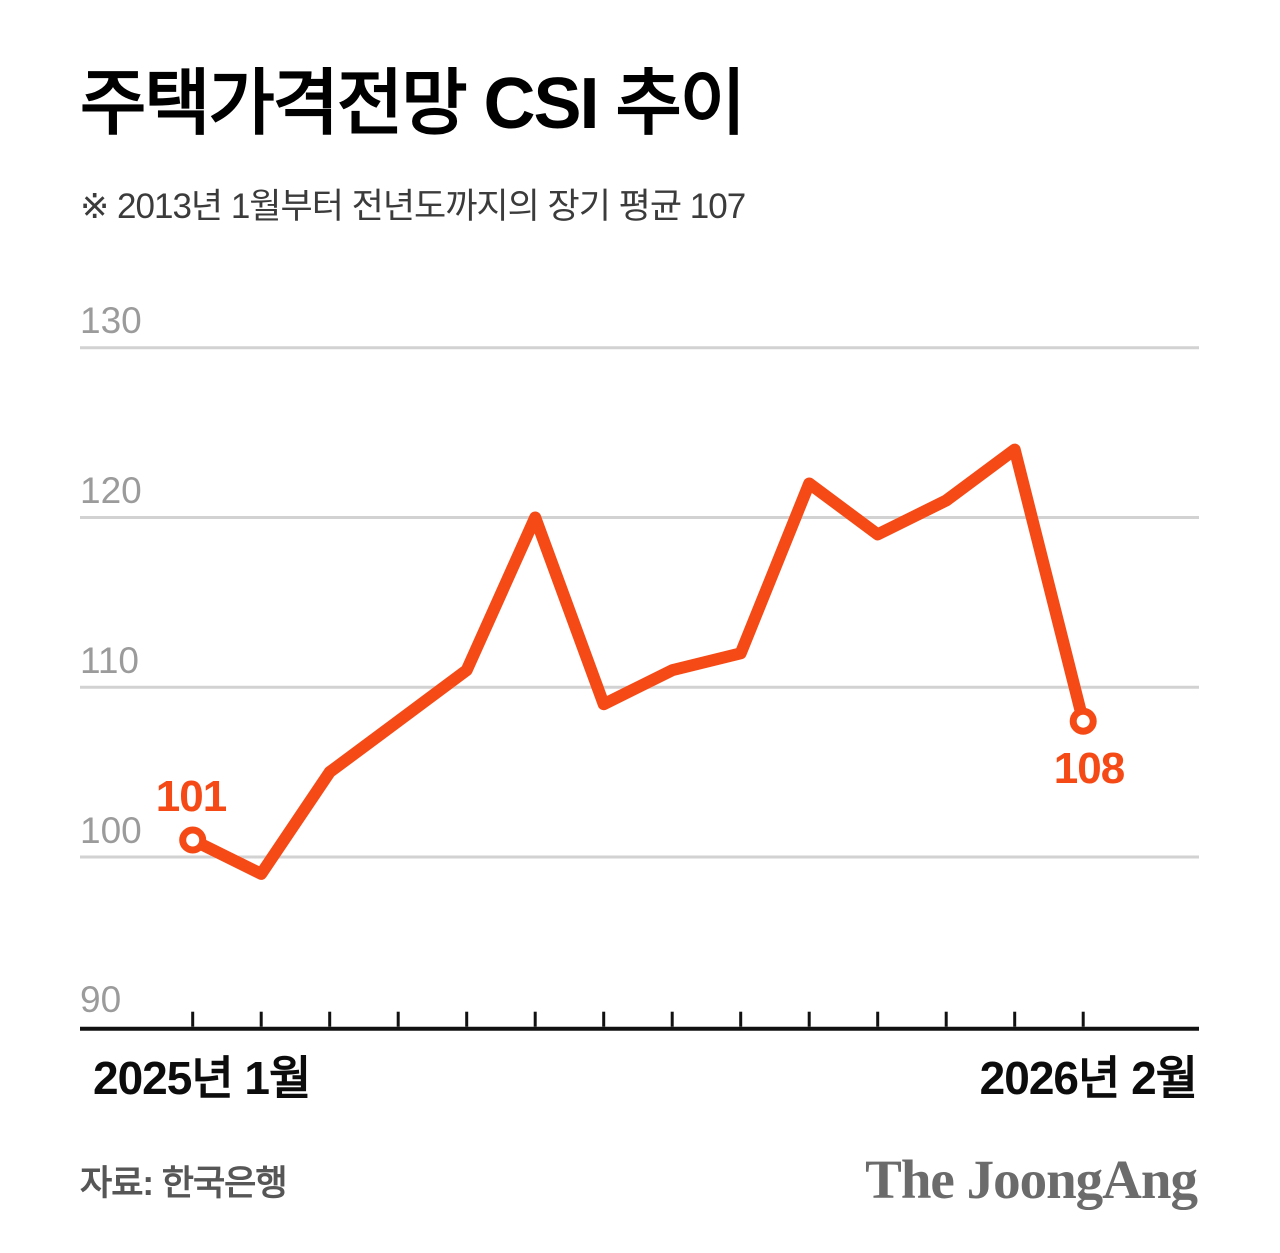 The image size is (1280, 1253). I want to click on page-title: 주택가격전망 CSI 추이, so click(413, 104).